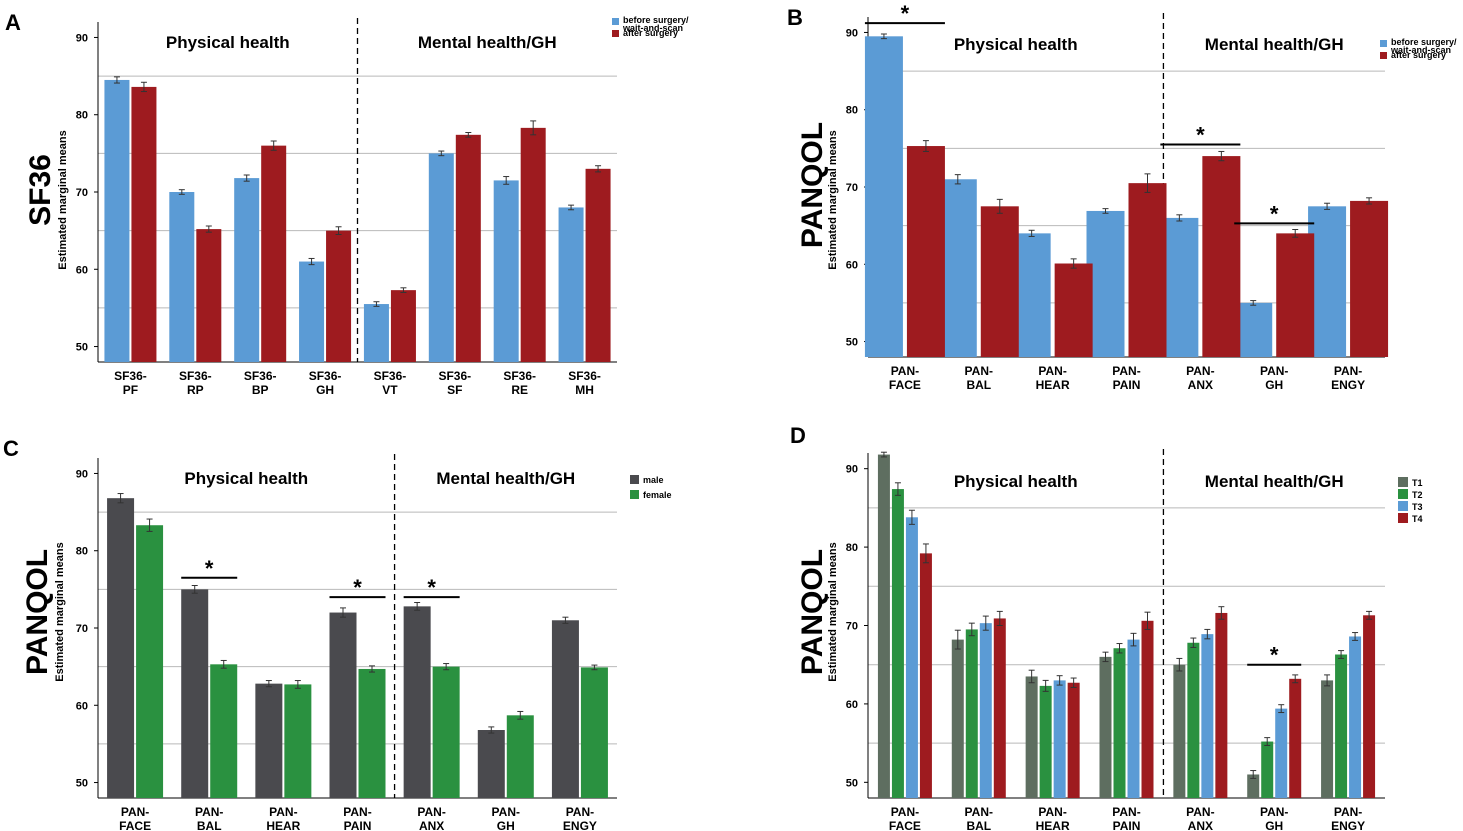 This screenshot has height=831, width=1463. I want to click on category-label: PAN-FACE, so click(905, 818).